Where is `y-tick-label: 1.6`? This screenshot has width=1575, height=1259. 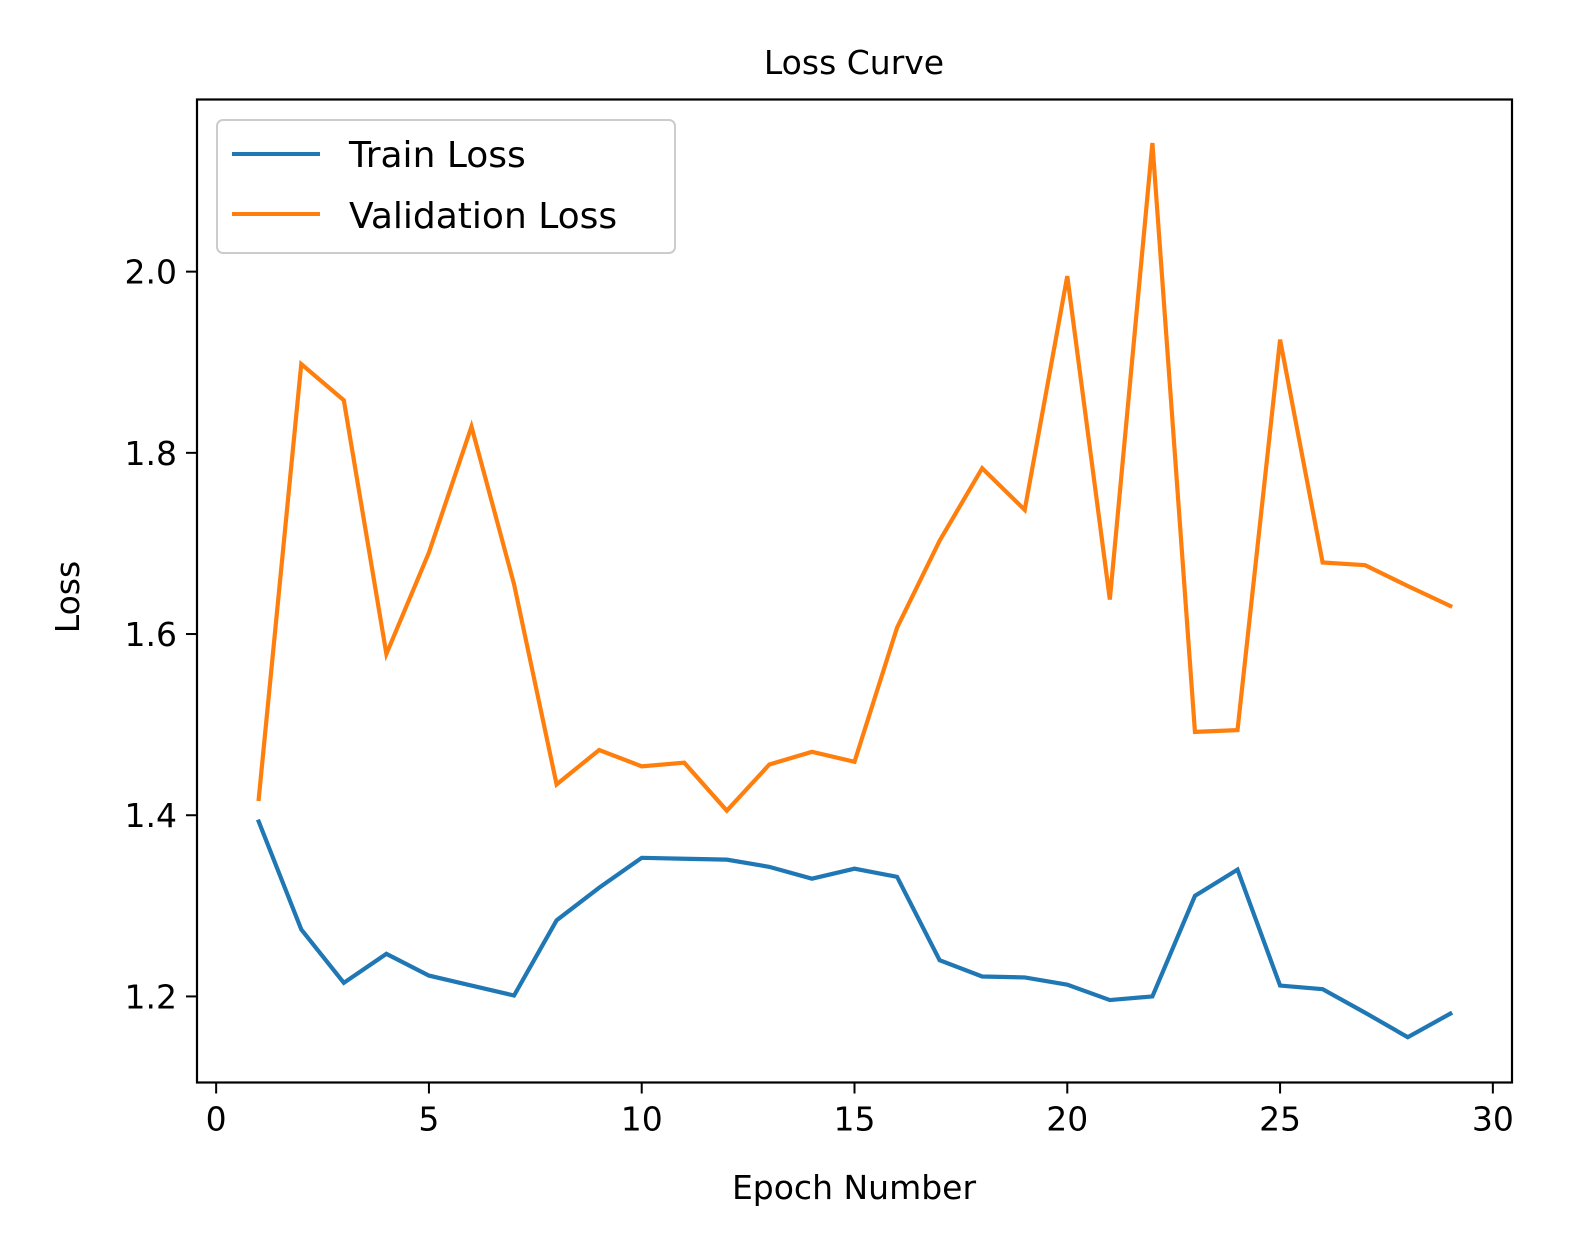 y-tick-label: 1.6 is located at coordinates (151, 634).